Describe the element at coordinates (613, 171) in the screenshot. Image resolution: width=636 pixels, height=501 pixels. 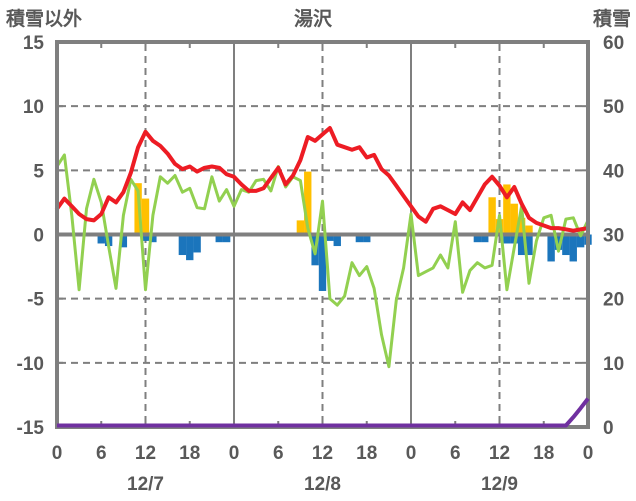
I see `right-axis-label: 40` at that location.